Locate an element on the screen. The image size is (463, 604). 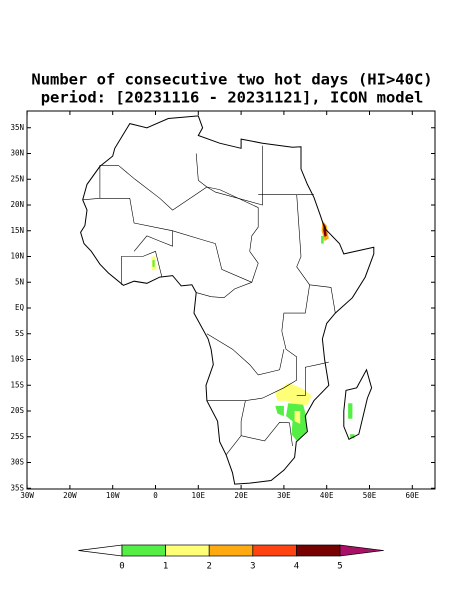
colorbar-label: 5 is located at coordinates (339, 567).